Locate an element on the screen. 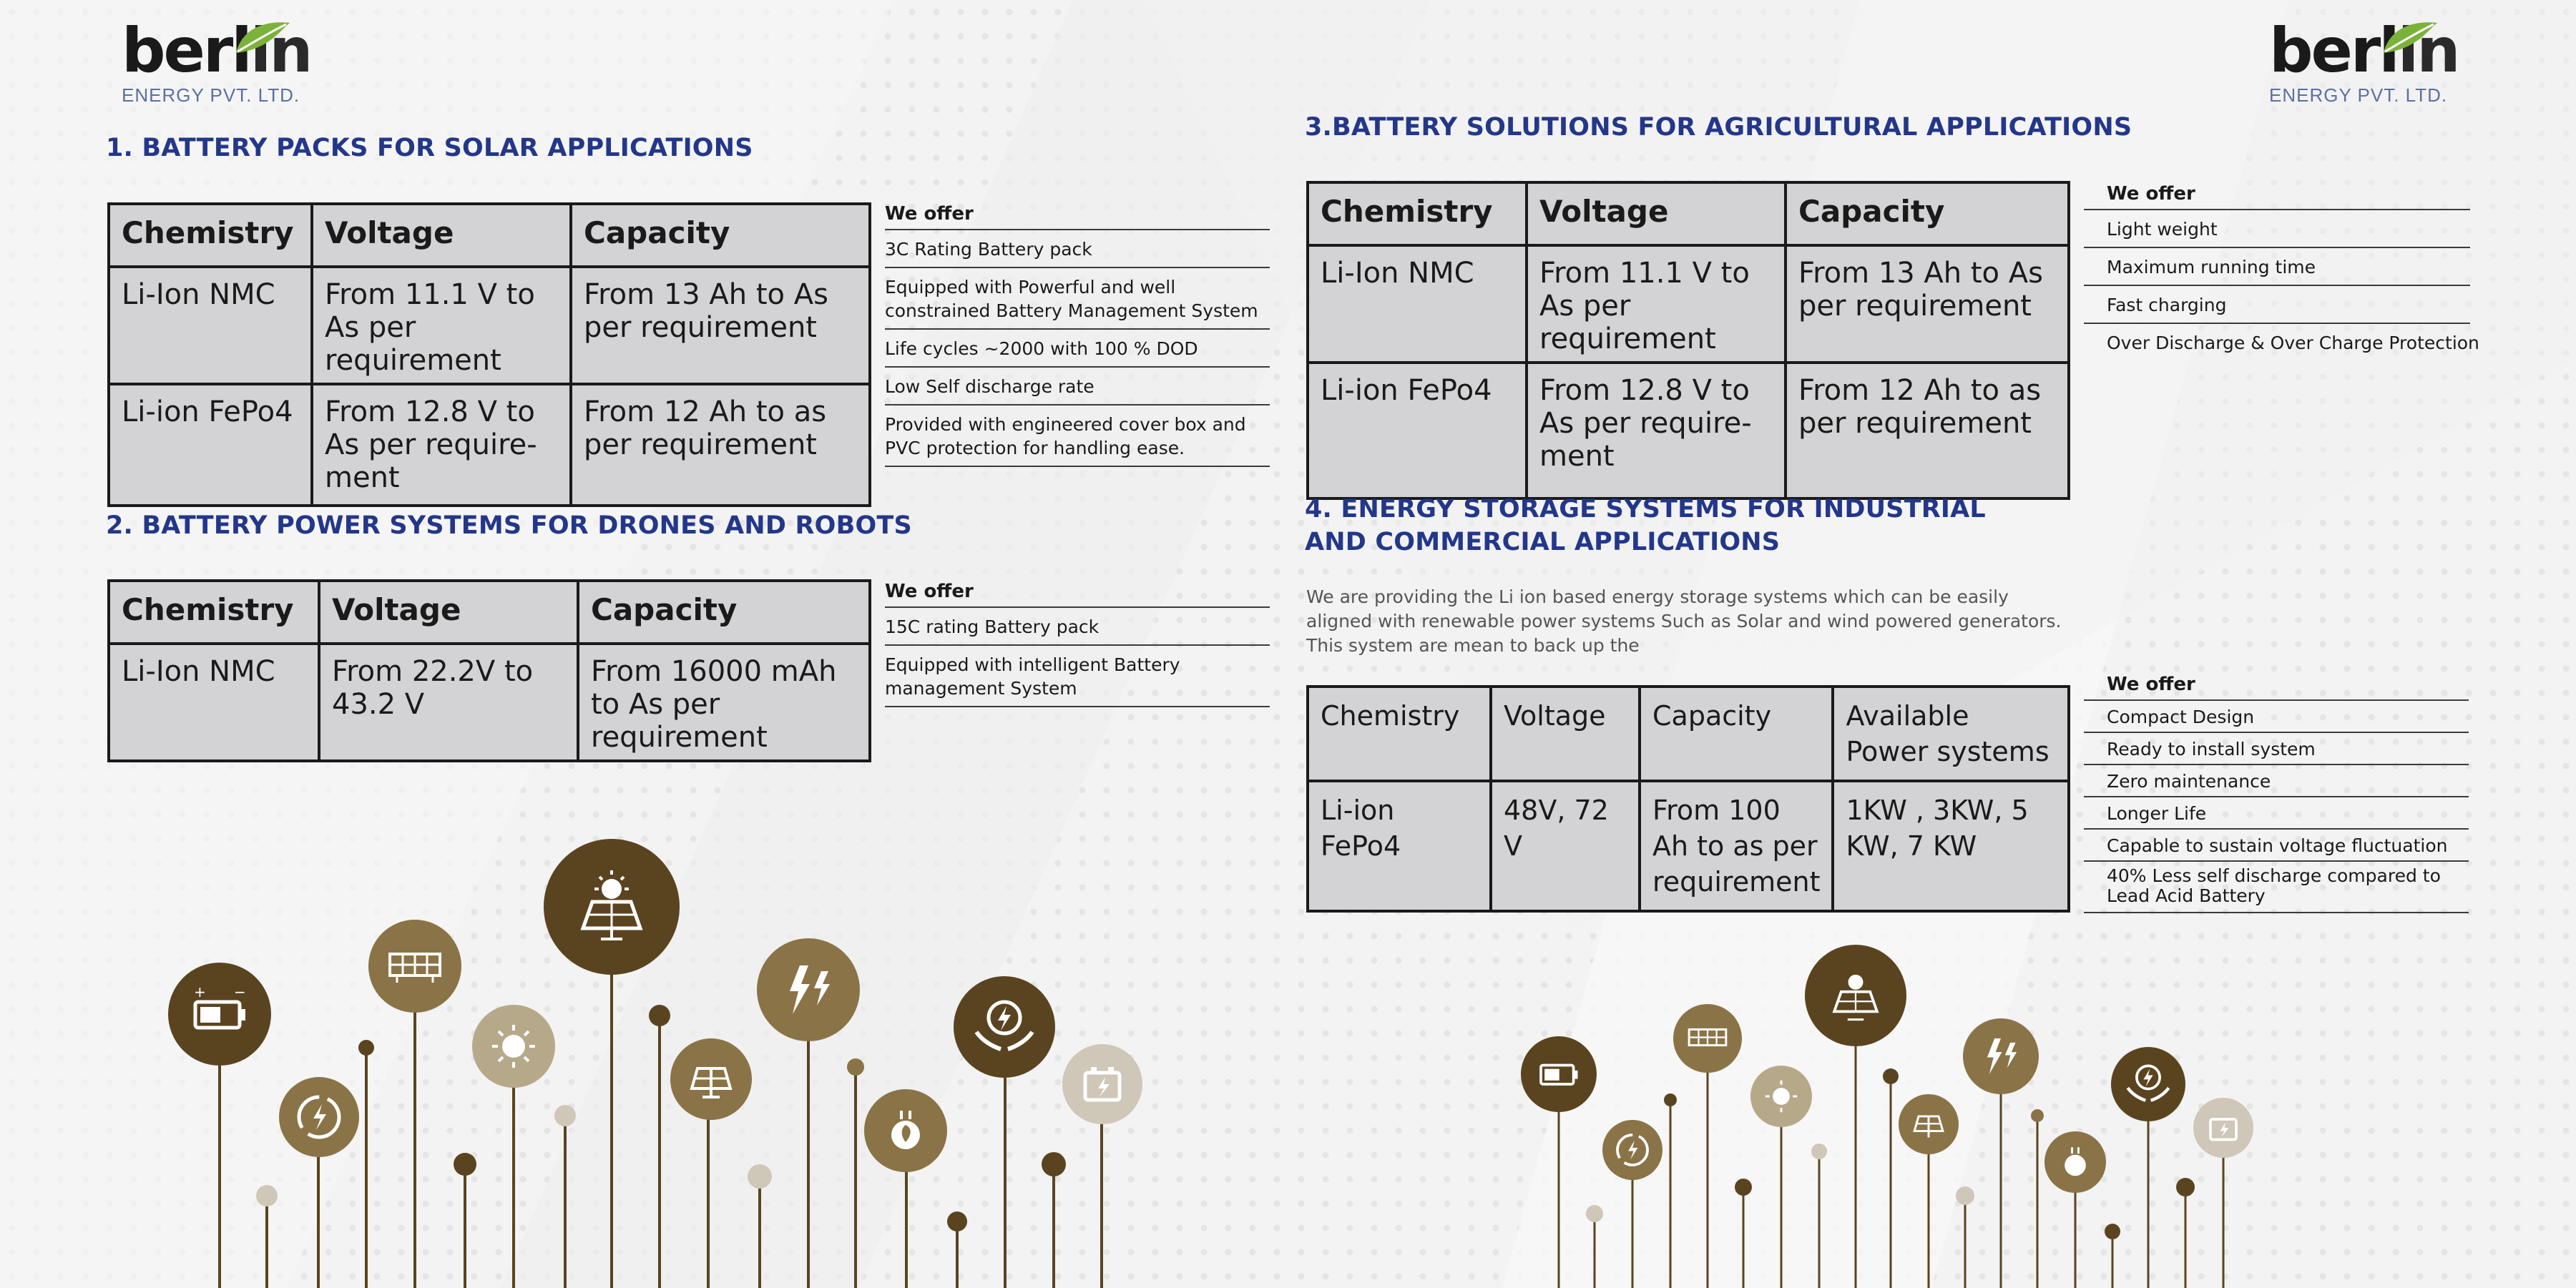 Image resolution: width=2576 pixels, height=1288 pixels. offer-item: Maximum running time is located at coordinates (2277, 267).